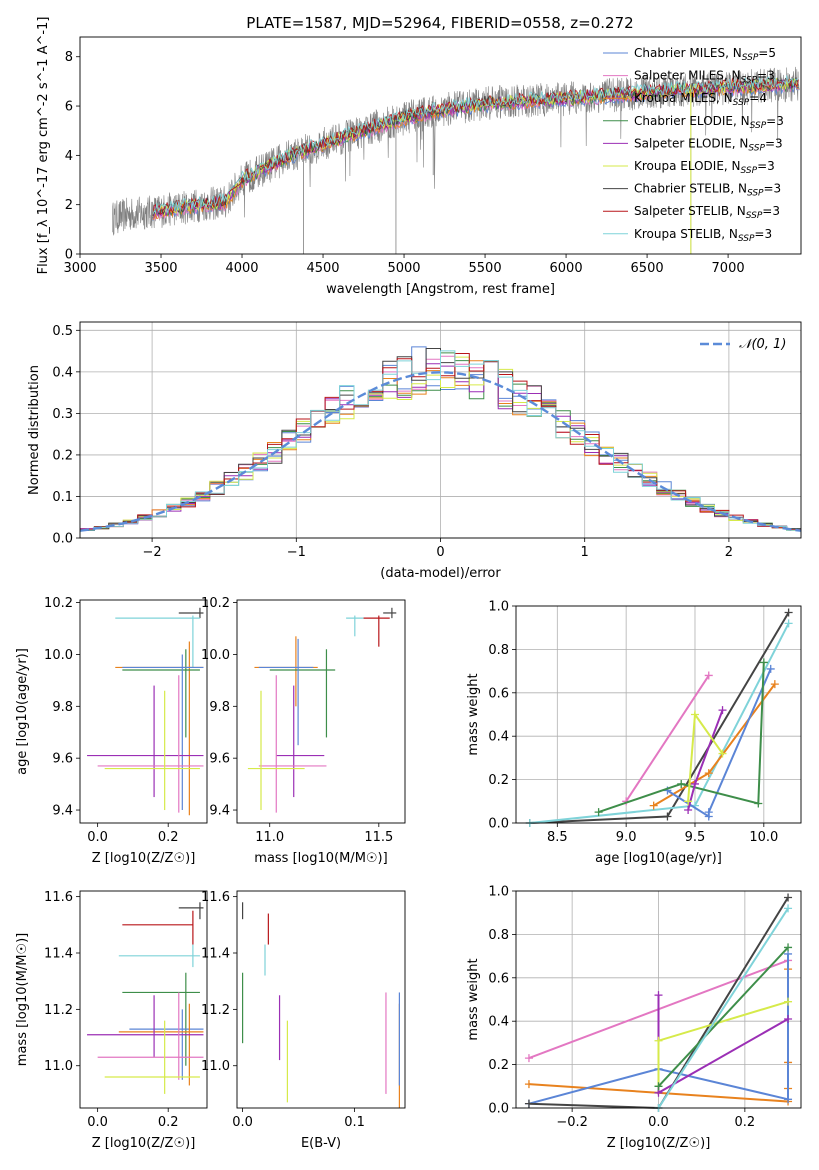  I want to click on y-axis-label: mass weight, so click(473, 999).